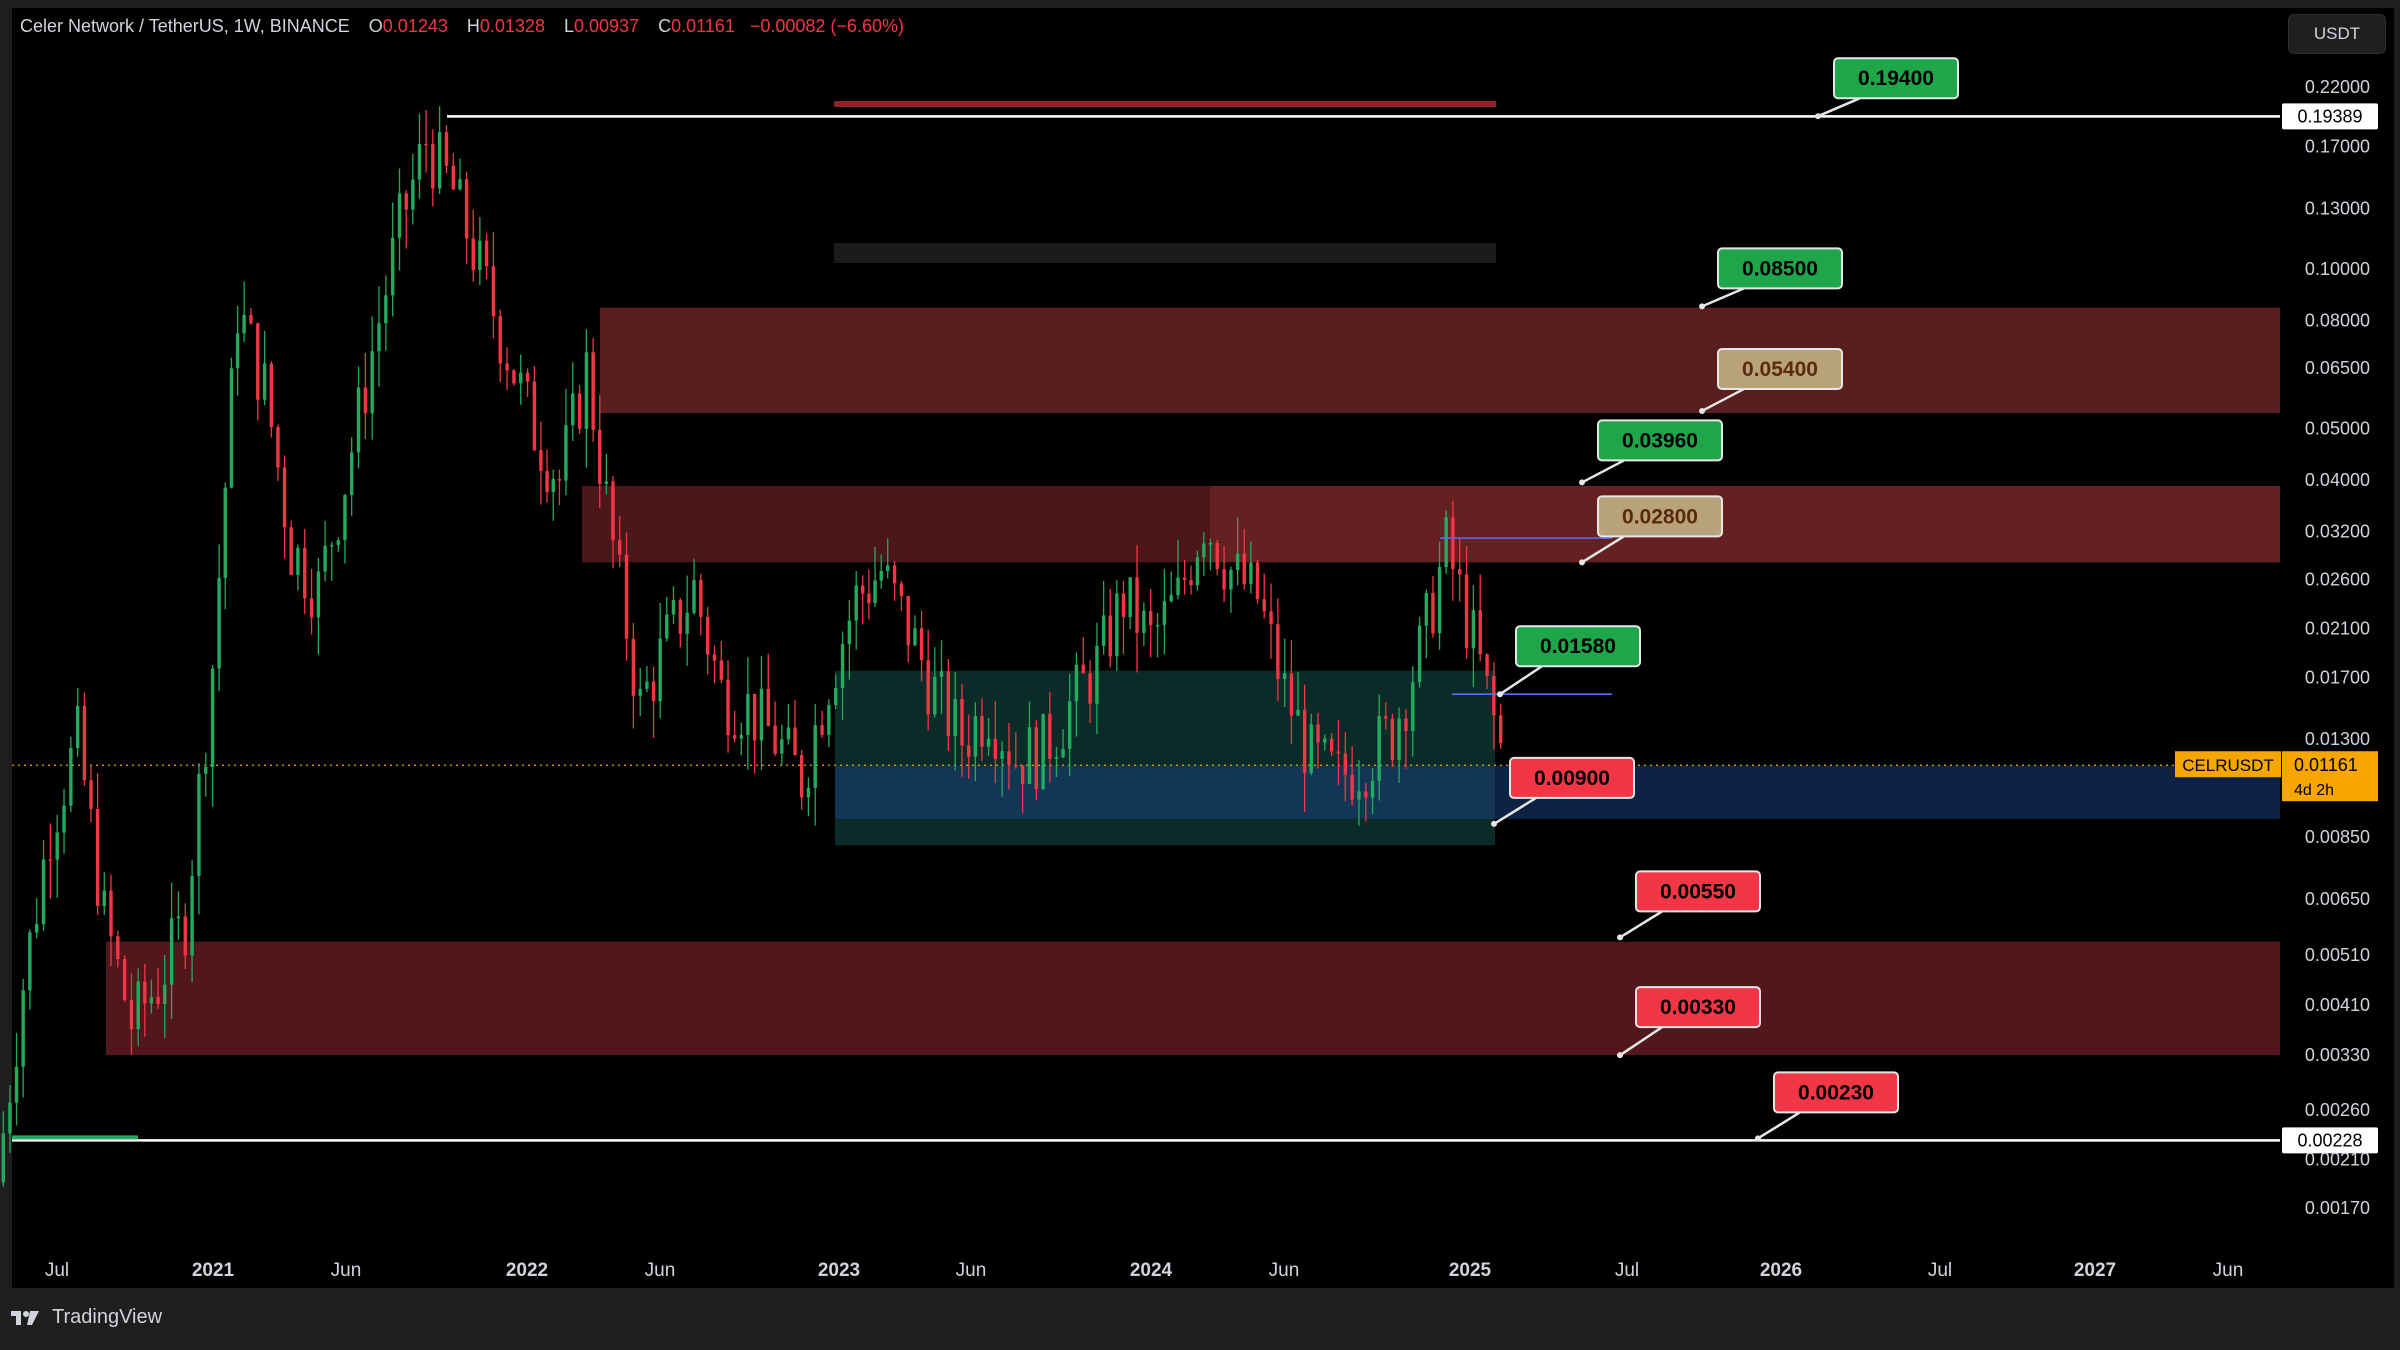  What do you see at coordinates (1651, 530) in the screenshot?
I see `level-tag-0.02800: 0.02800` at bounding box center [1651, 530].